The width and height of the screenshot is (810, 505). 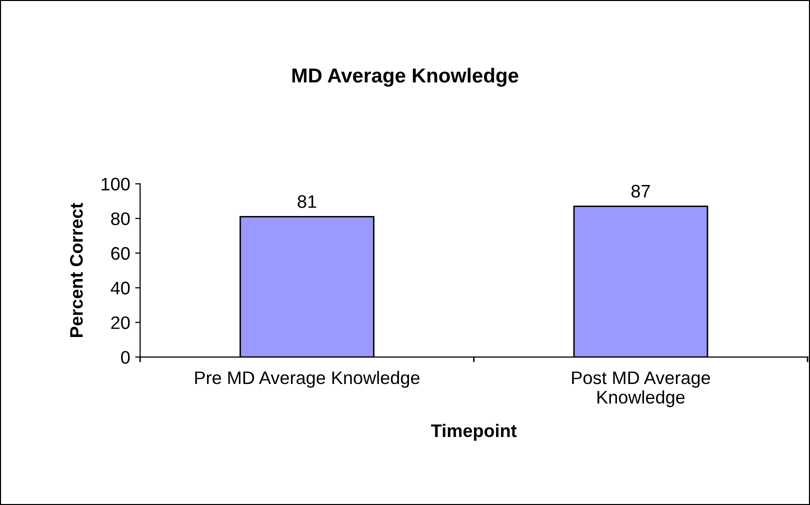 I want to click on x-tick-label: Pre MD Average Knowledge, so click(x=307, y=379).